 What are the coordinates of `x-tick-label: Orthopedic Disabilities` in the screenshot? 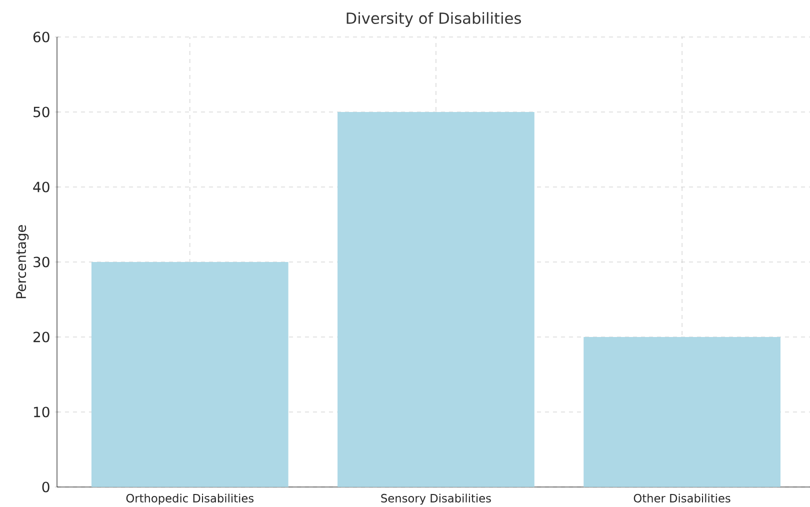 It's located at (190, 499).